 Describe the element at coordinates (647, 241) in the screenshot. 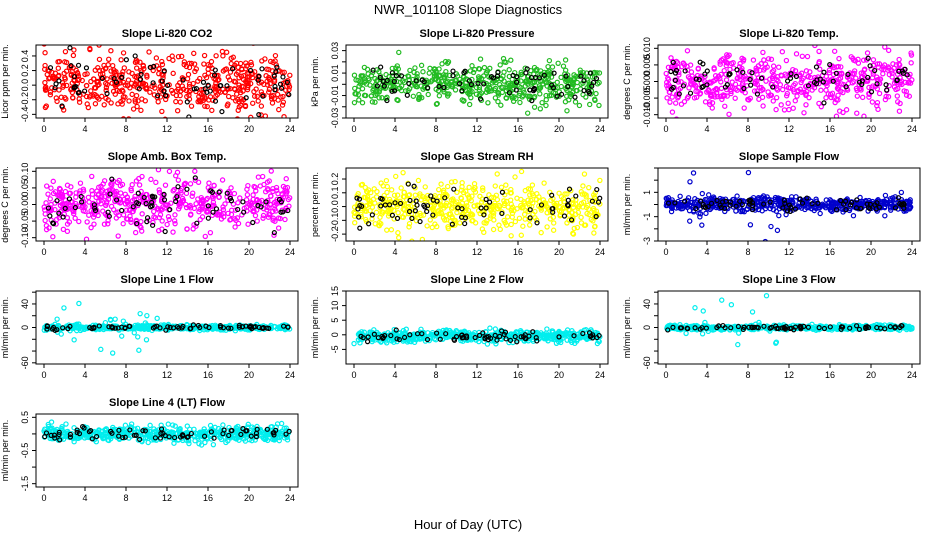

I see `y-tick-label: -3` at that location.